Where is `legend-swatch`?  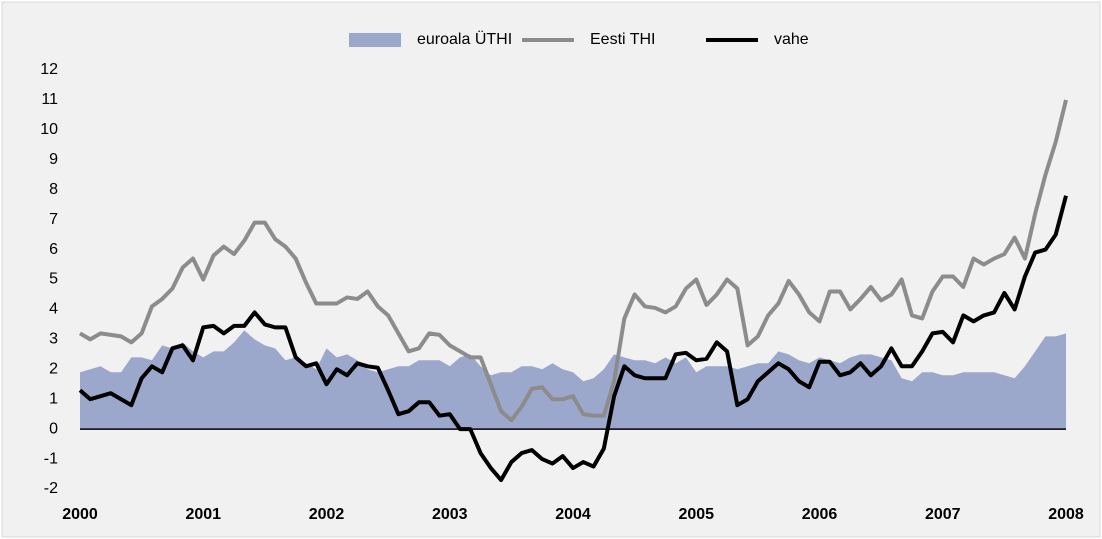 legend-swatch is located at coordinates (375, 40).